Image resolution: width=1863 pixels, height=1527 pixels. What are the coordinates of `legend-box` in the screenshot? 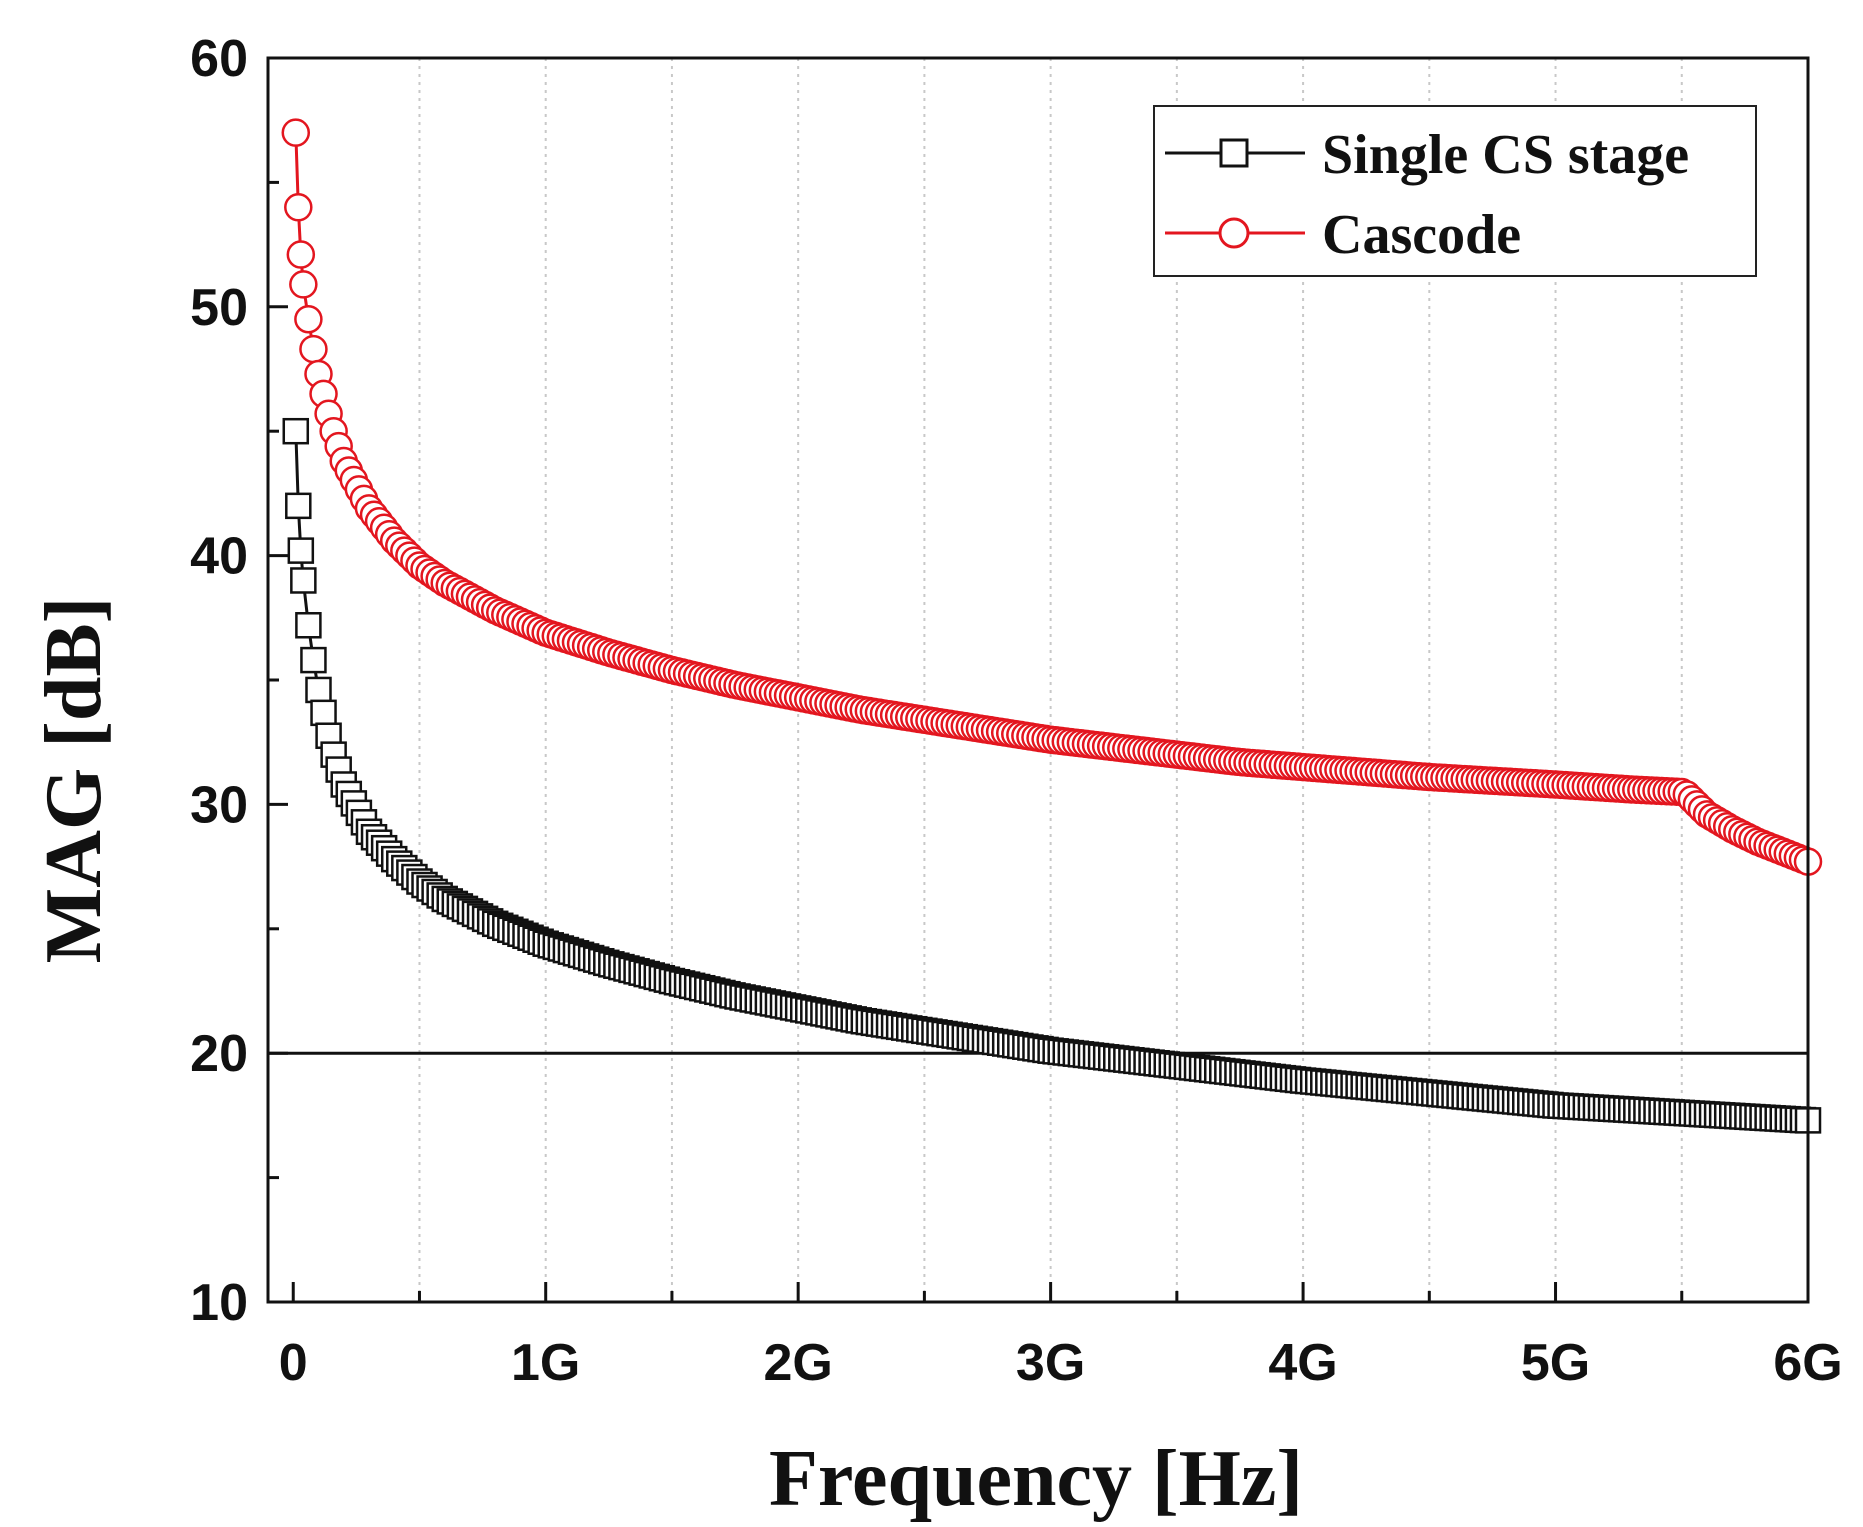 It's located at (1455, 191).